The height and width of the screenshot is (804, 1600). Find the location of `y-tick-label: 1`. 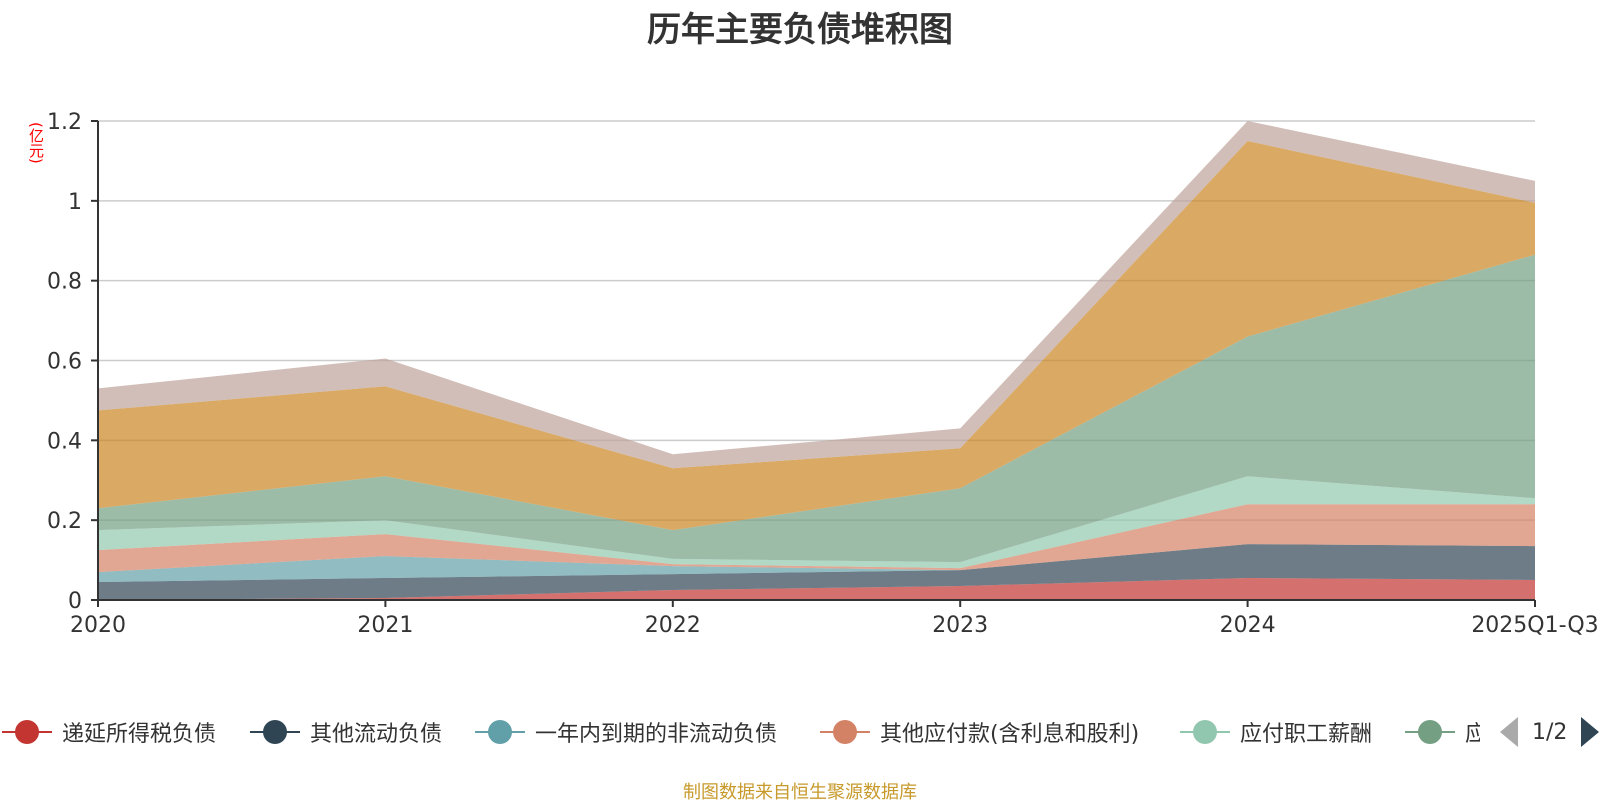

y-tick-label: 1 is located at coordinates (75, 202).